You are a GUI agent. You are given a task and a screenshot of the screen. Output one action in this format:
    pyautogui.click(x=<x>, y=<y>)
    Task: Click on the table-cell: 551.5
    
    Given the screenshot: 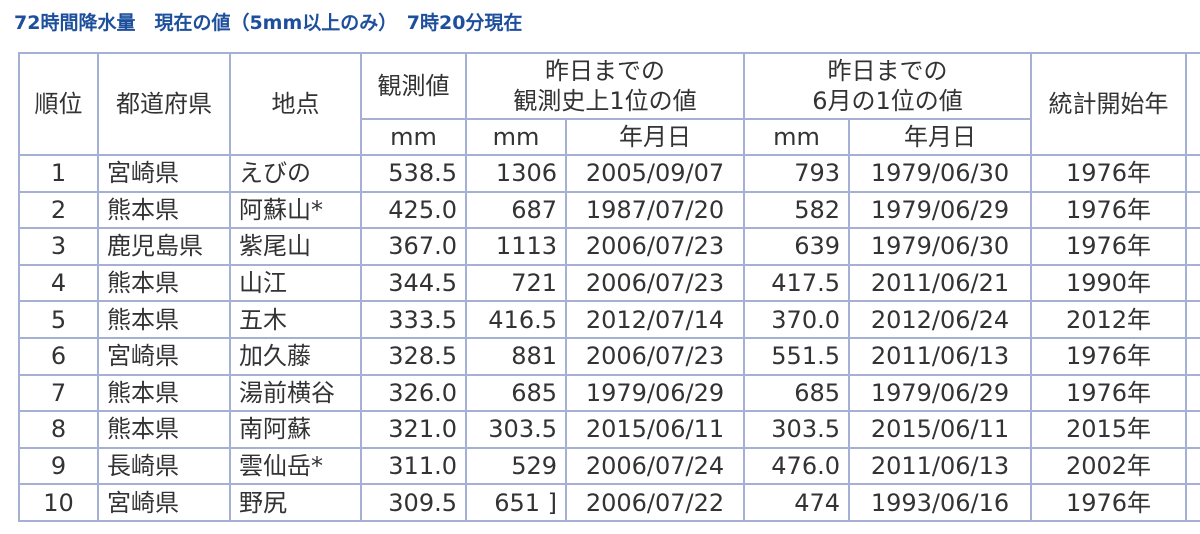 What is the action you would take?
    pyautogui.click(x=796, y=356)
    